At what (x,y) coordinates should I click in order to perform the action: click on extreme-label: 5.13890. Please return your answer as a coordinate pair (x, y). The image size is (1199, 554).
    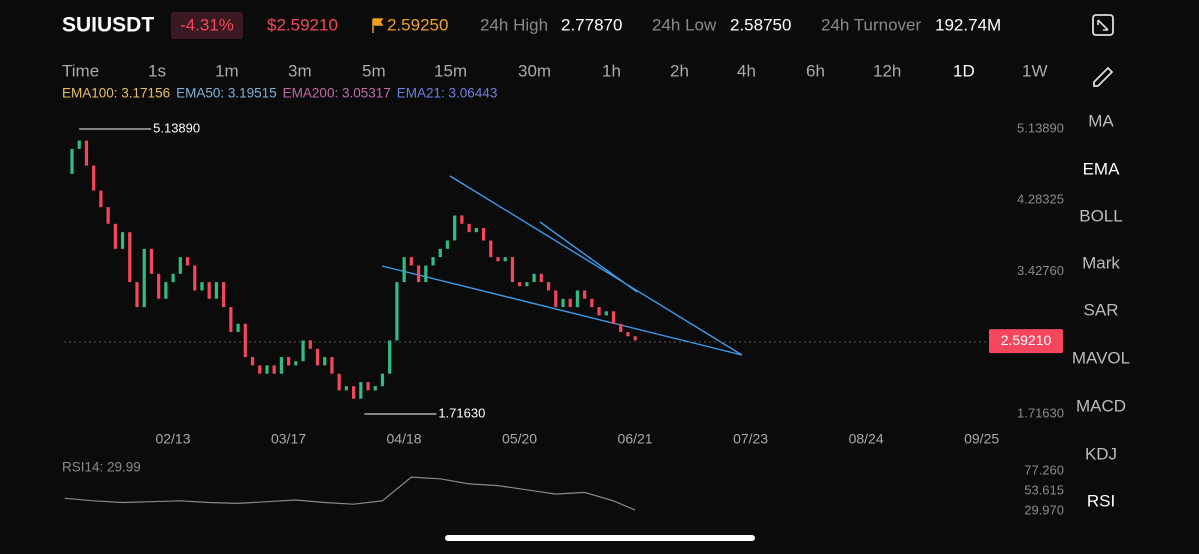
    Looking at the image, I should click on (176, 127).